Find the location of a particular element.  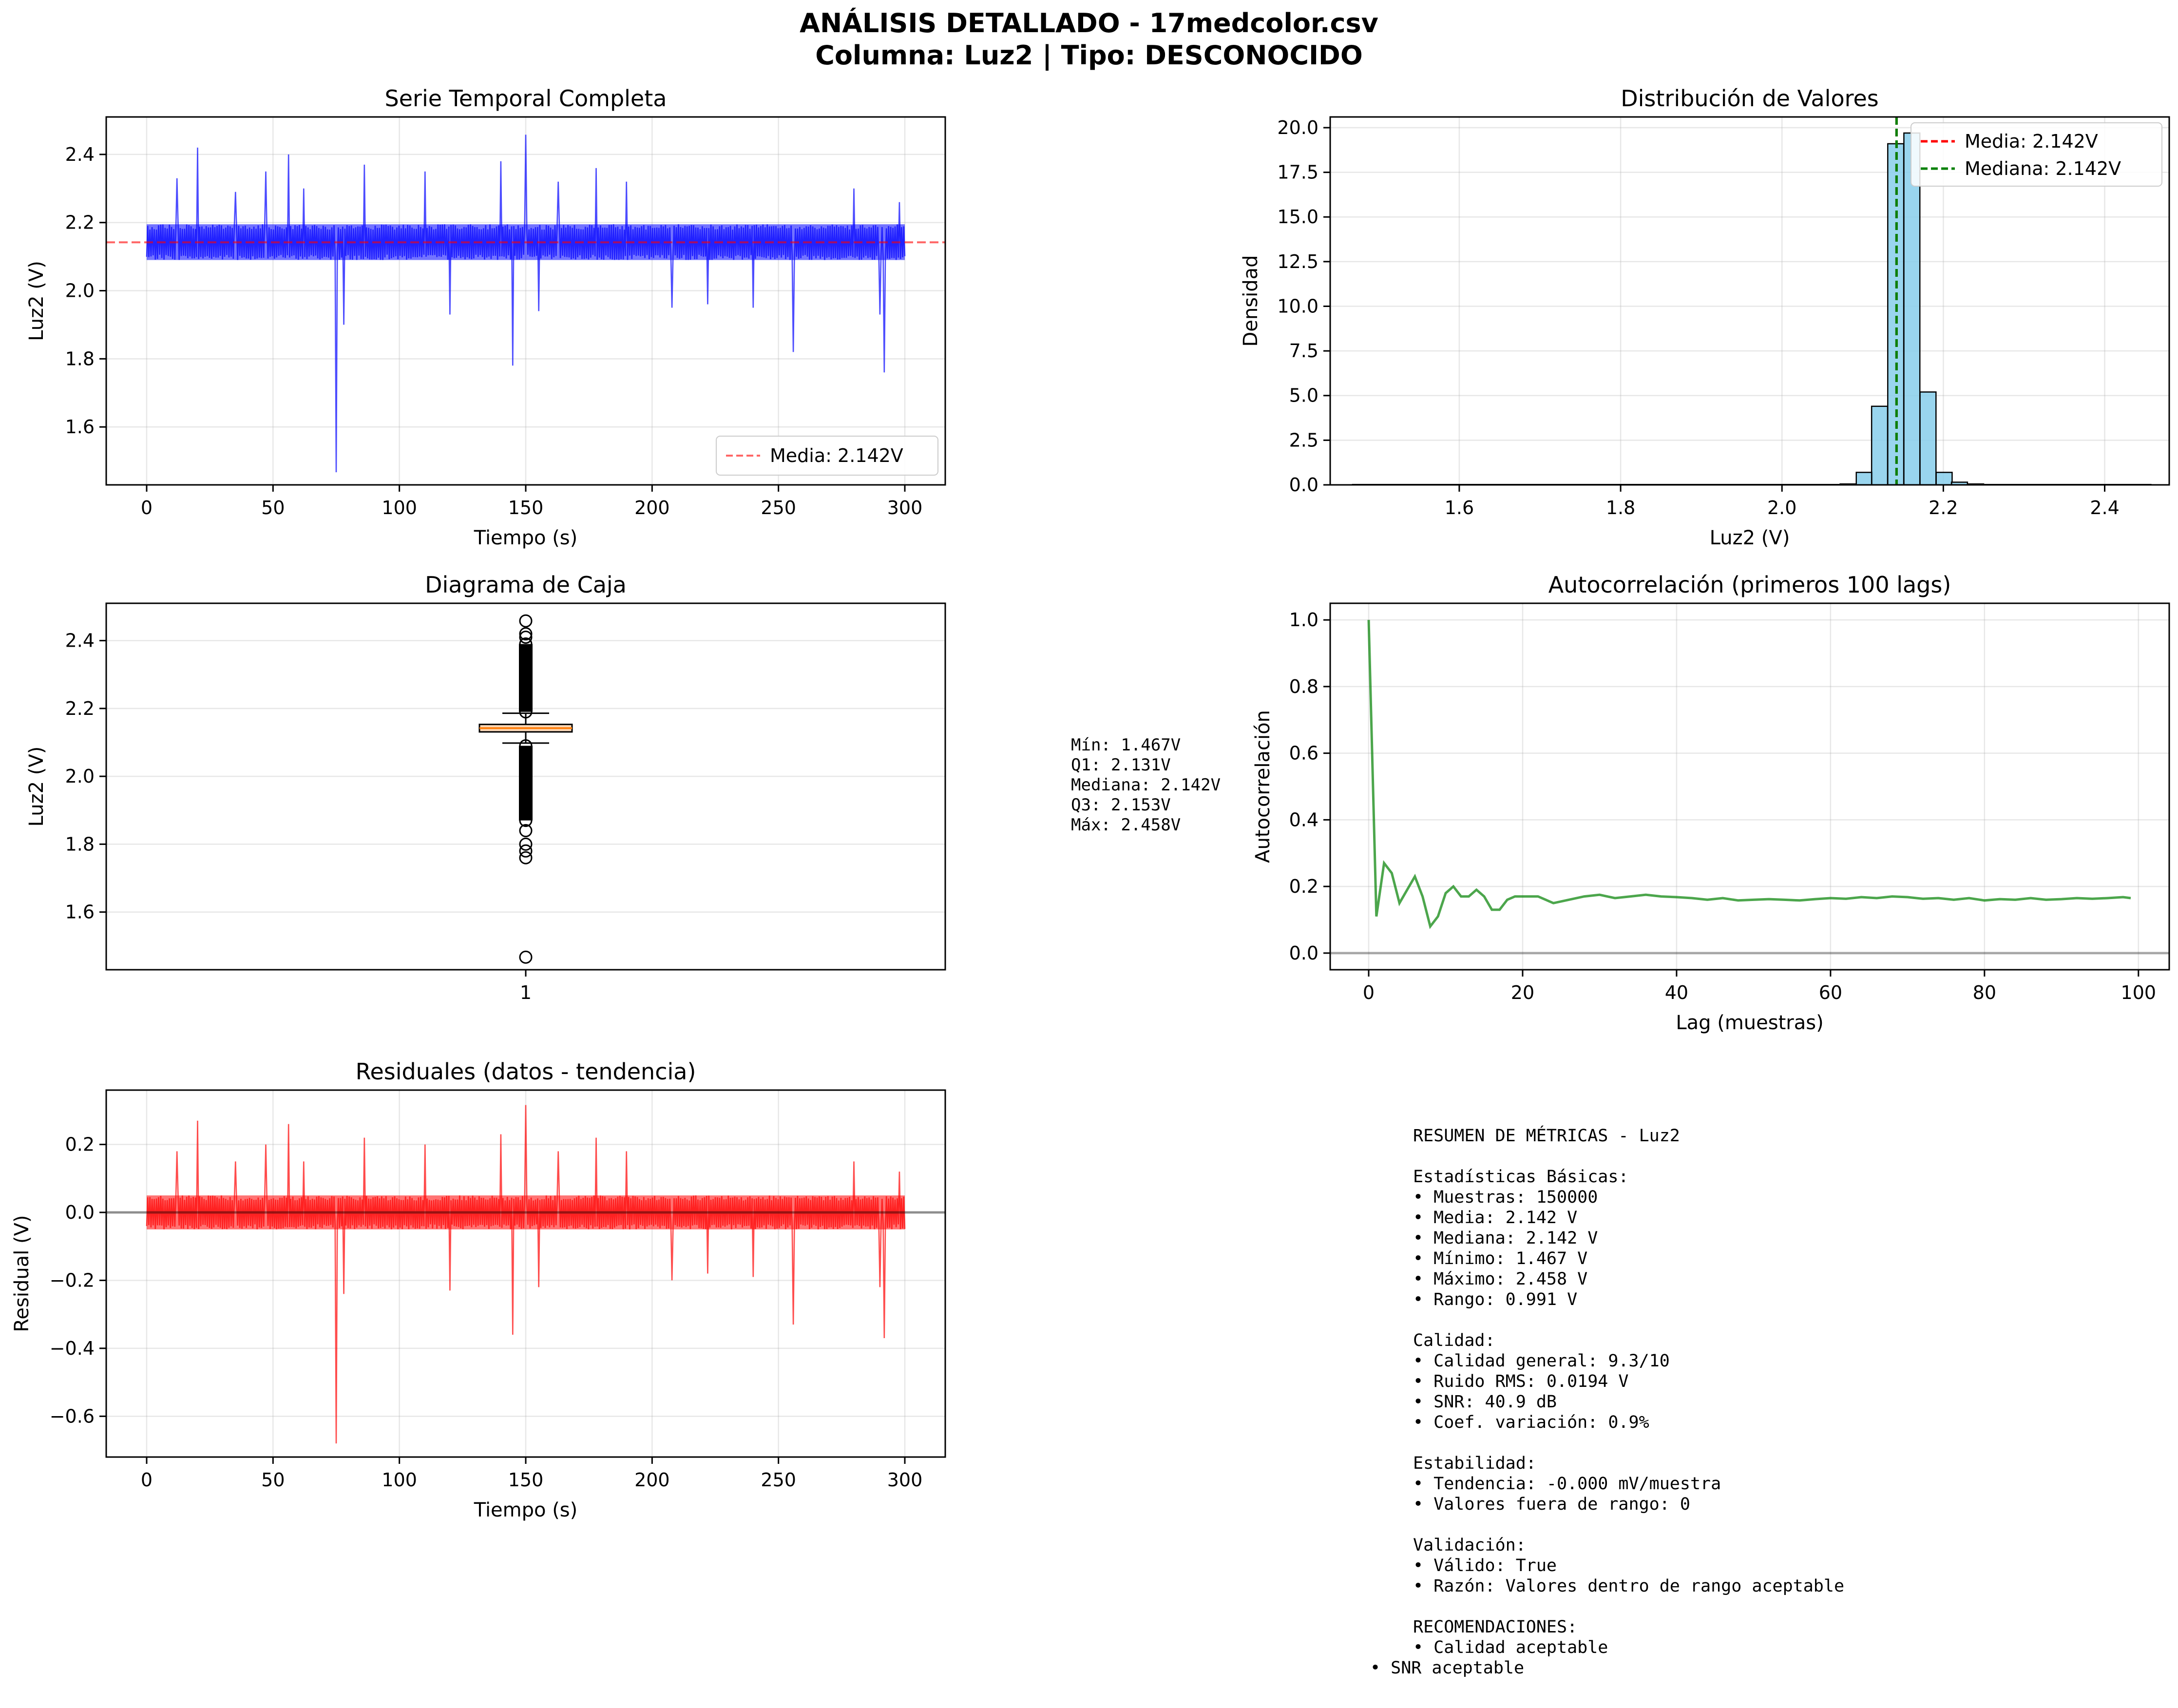

legend-label-median: Mediana: 2.142V is located at coordinates (2043, 168).